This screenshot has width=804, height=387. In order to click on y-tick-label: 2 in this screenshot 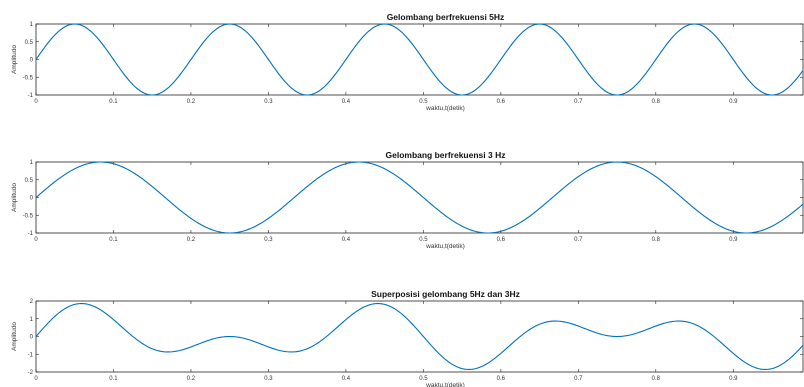, I will do `click(32, 302)`.